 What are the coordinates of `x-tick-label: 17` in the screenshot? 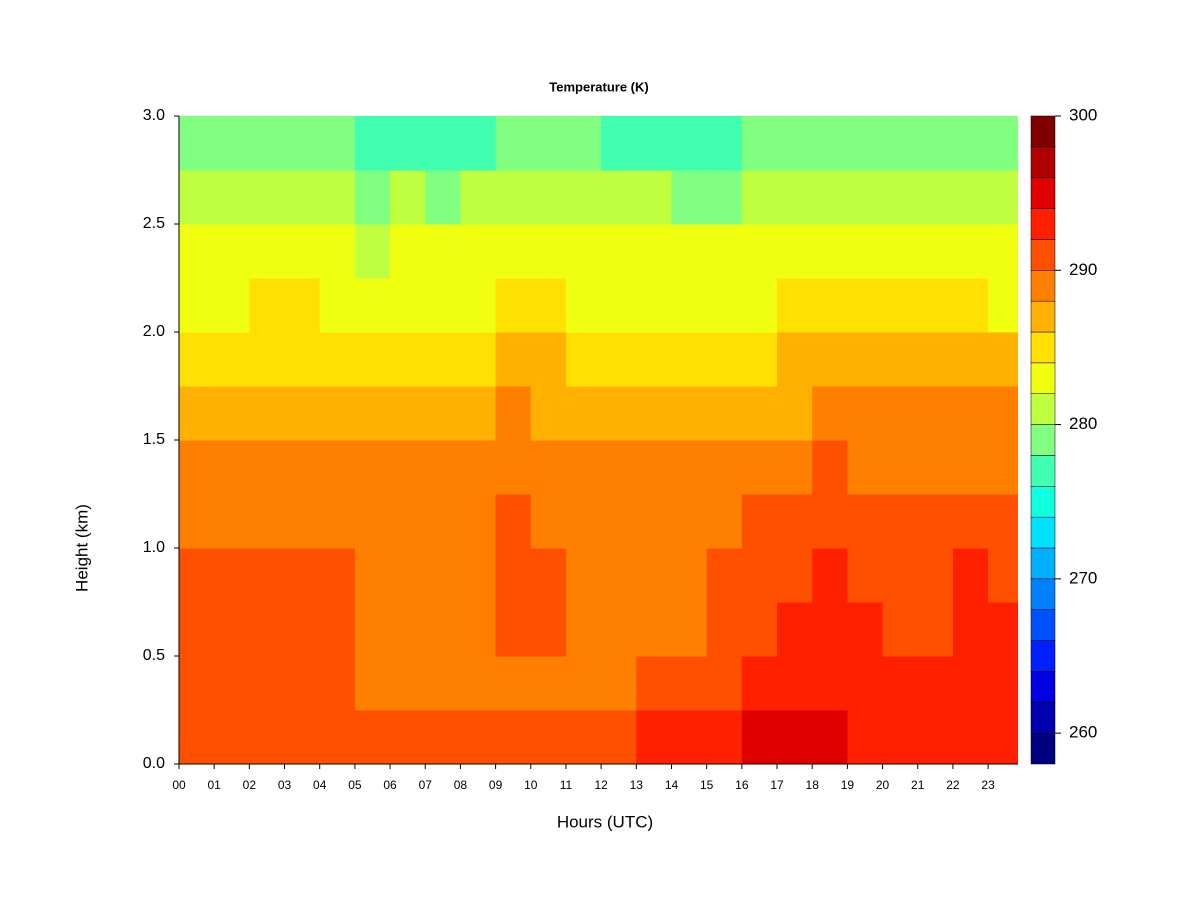 It's located at (777, 785).